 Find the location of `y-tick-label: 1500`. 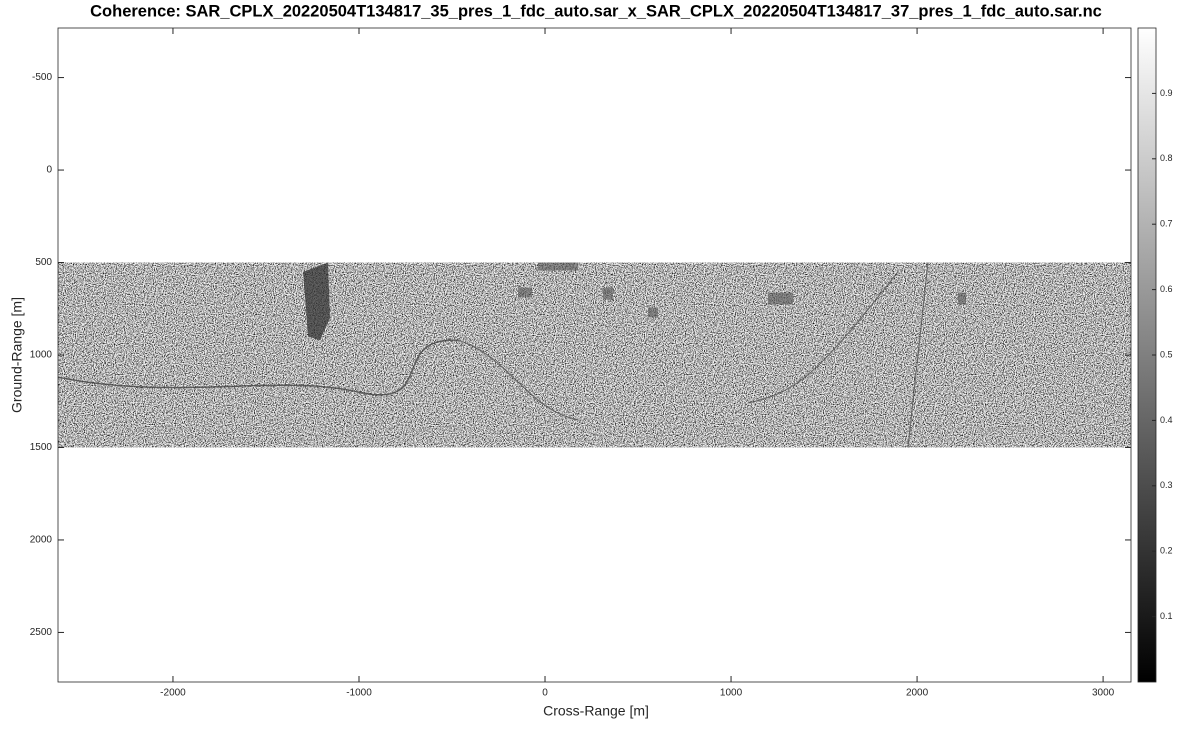

y-tick-label: 1500 is located at coordinates (41, 447).